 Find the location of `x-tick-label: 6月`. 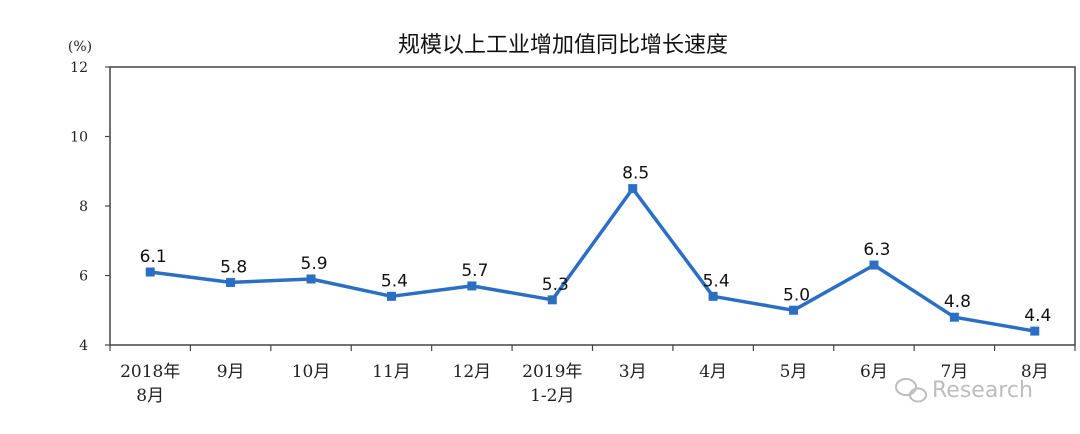

x-tick-label: 6月 is located at coordinates (874, 372).